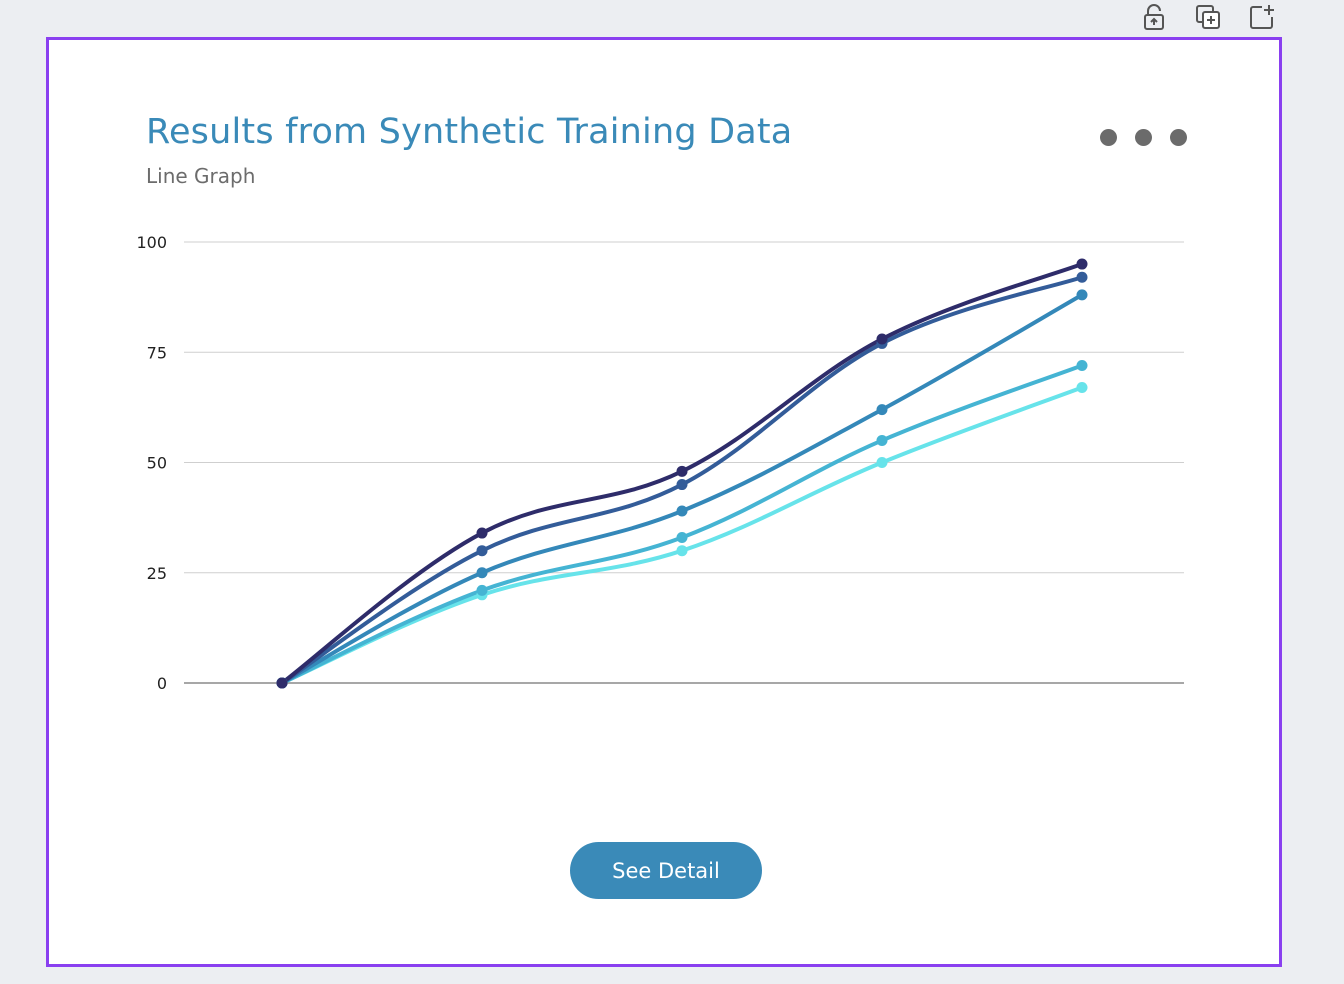 The height and width of the screenshot is (984, 1344). I want to click on duplicate-icon, so click(1208, 17).